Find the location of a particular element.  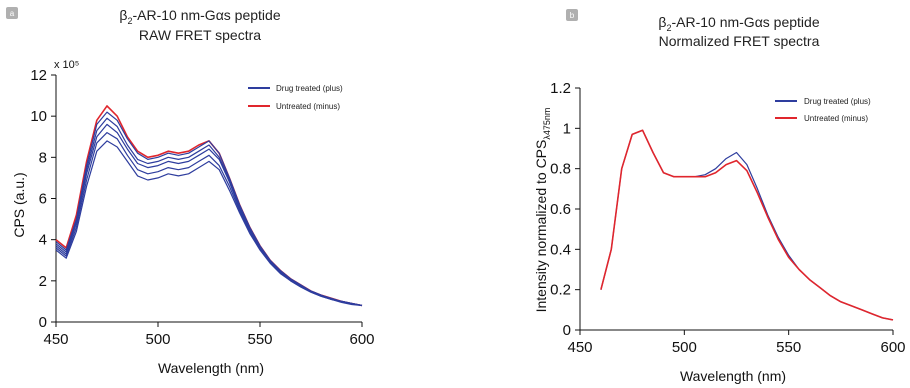

panel-a-badge-label: a is located at coordinates (12, 13).